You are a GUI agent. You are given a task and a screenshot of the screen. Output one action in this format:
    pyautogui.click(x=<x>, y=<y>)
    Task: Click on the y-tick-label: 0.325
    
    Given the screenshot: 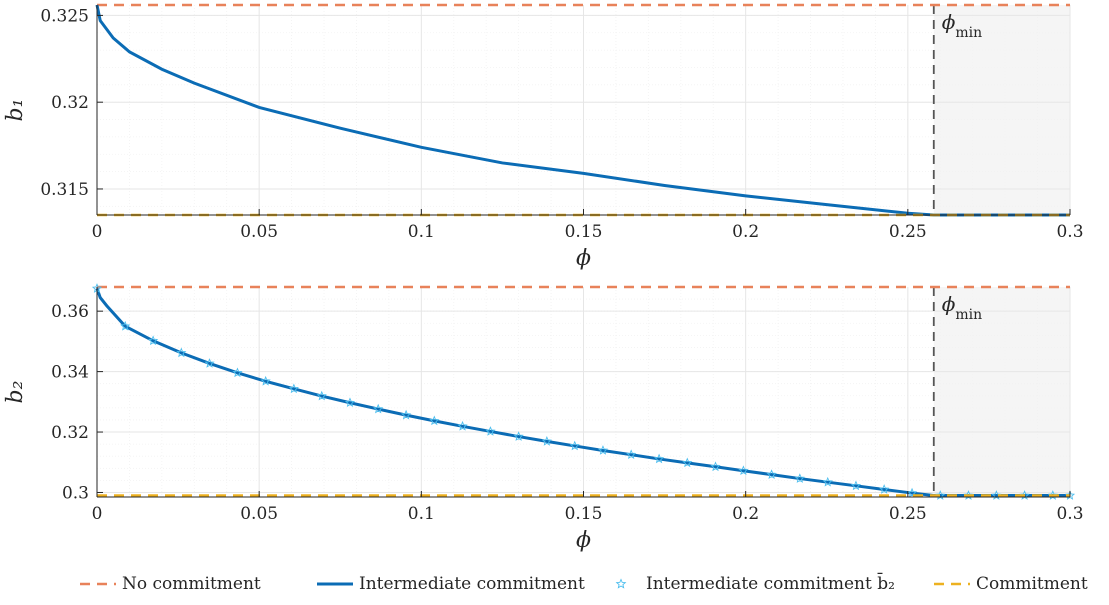 What is the action you would take?
    pyautogui.click(x=64, y=16)
    